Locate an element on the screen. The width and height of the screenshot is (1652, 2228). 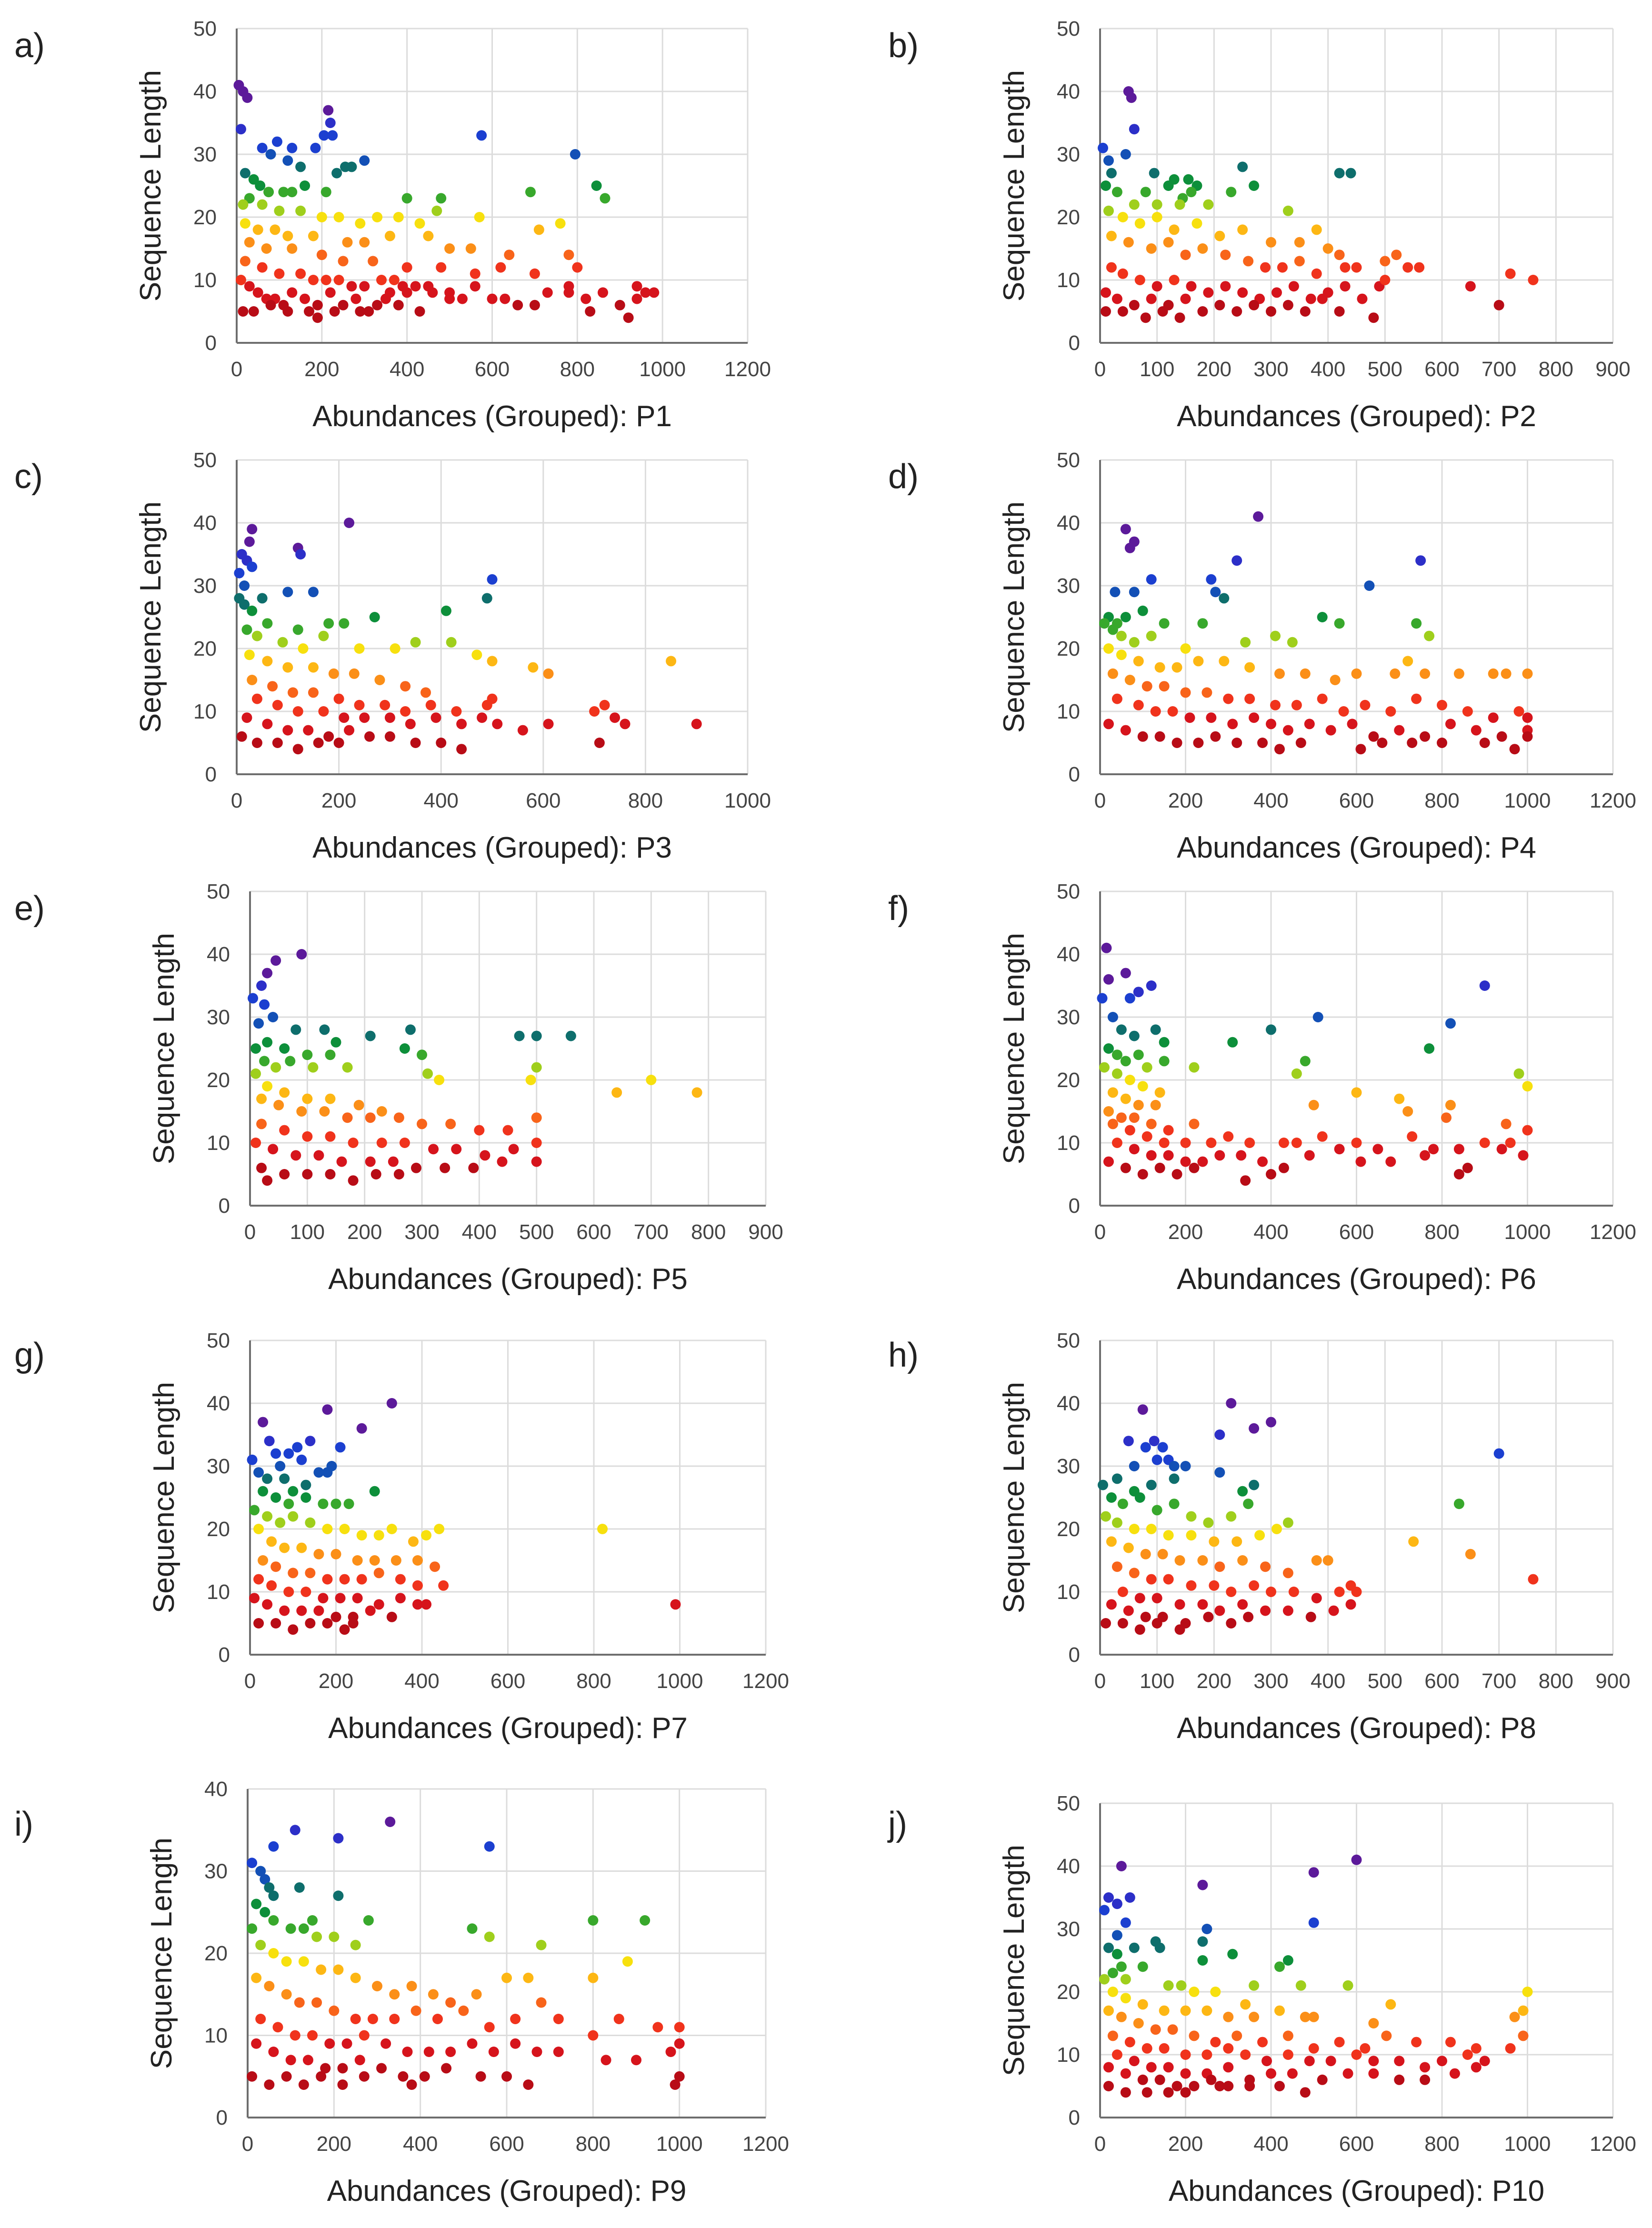
x-tick-label: 400 is located at coordinates (479, 1232).